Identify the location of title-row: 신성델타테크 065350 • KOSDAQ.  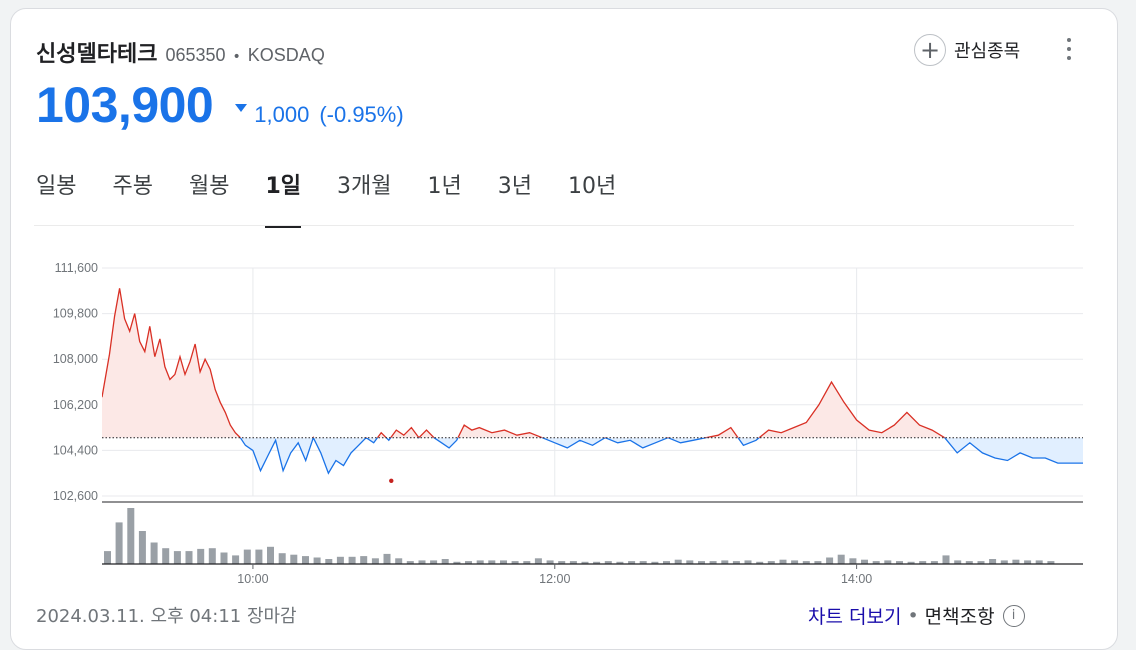
(180, 52).